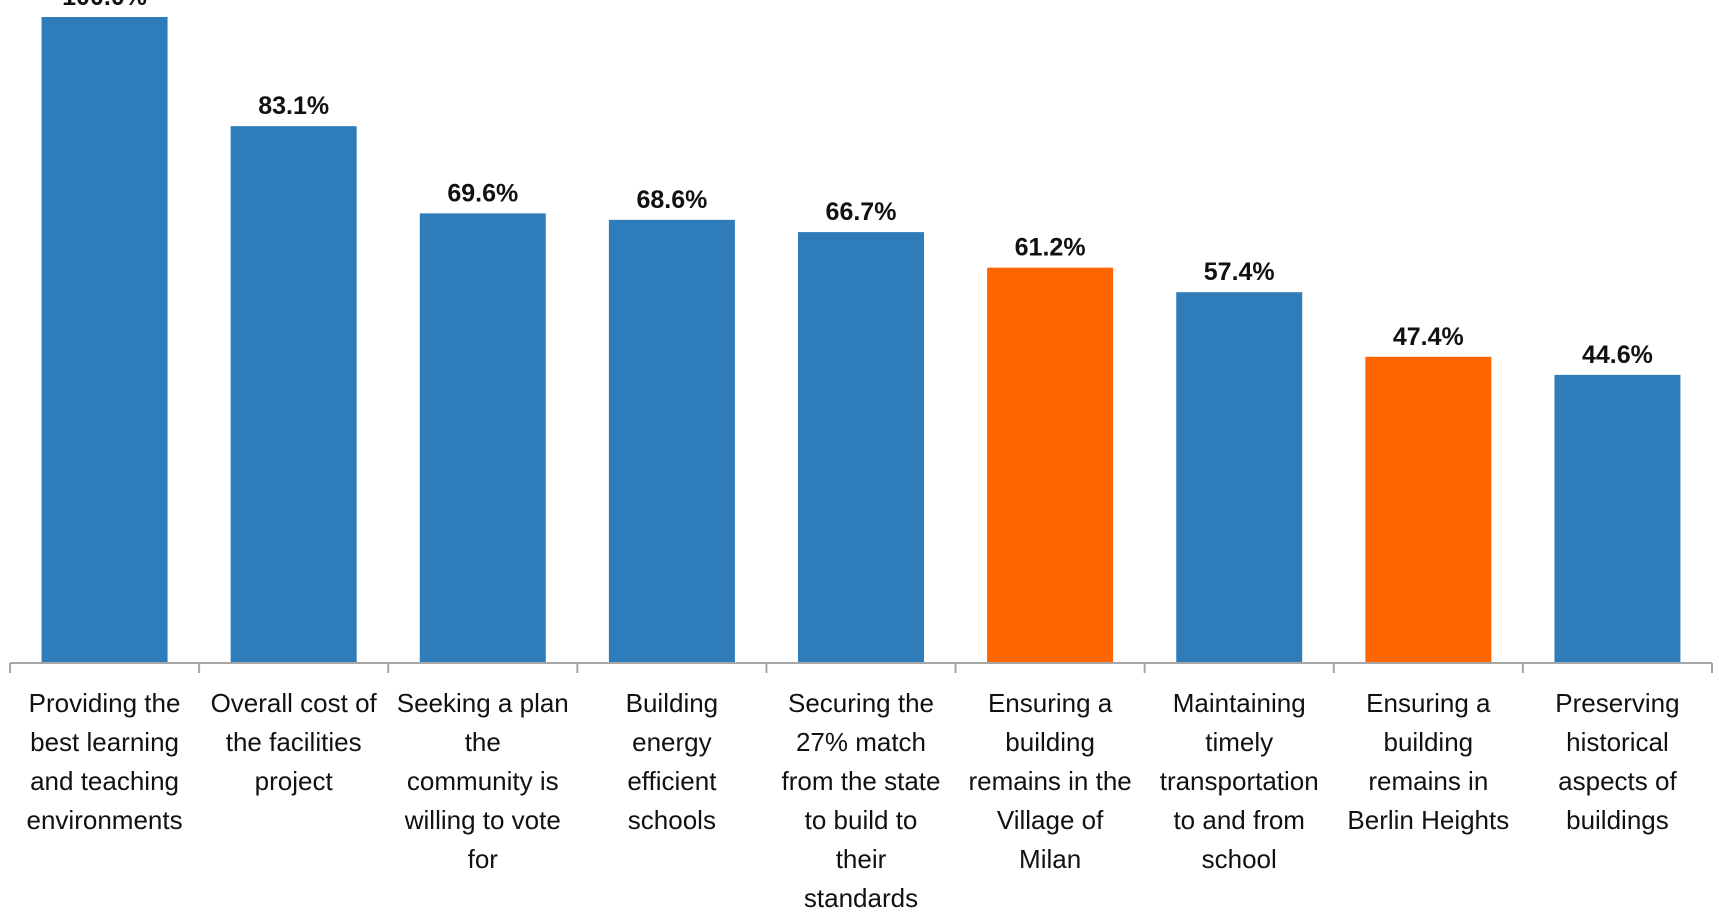 This screenshot has height=914, width=1719. What do you see at coordinates (293, 106) in the screenshot?
I see `data-label: 83.1%` at bounding box center [293, 106].